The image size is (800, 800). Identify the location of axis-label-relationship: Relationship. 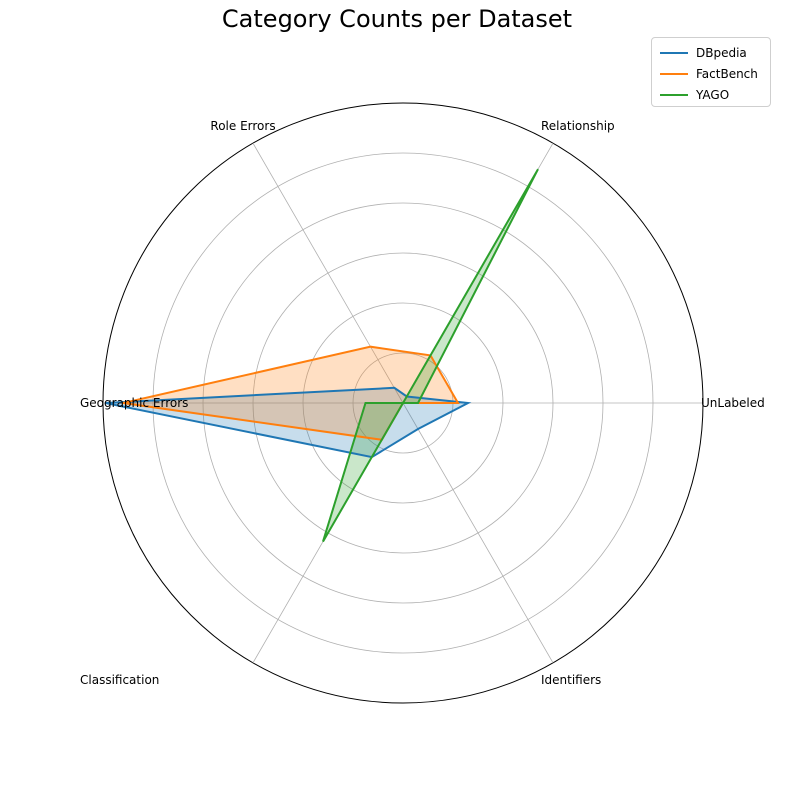
(578, 126).